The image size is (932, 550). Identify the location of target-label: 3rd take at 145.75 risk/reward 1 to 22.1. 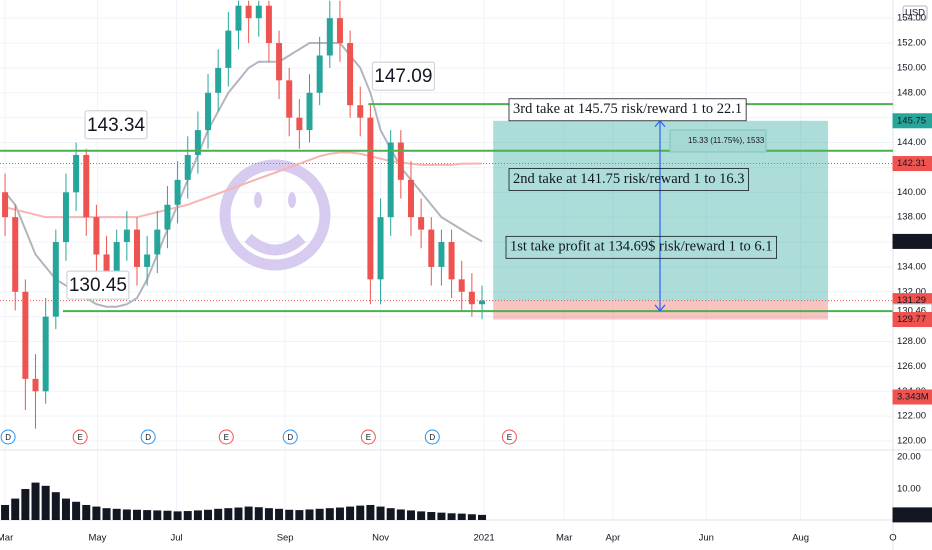
(627, 109).